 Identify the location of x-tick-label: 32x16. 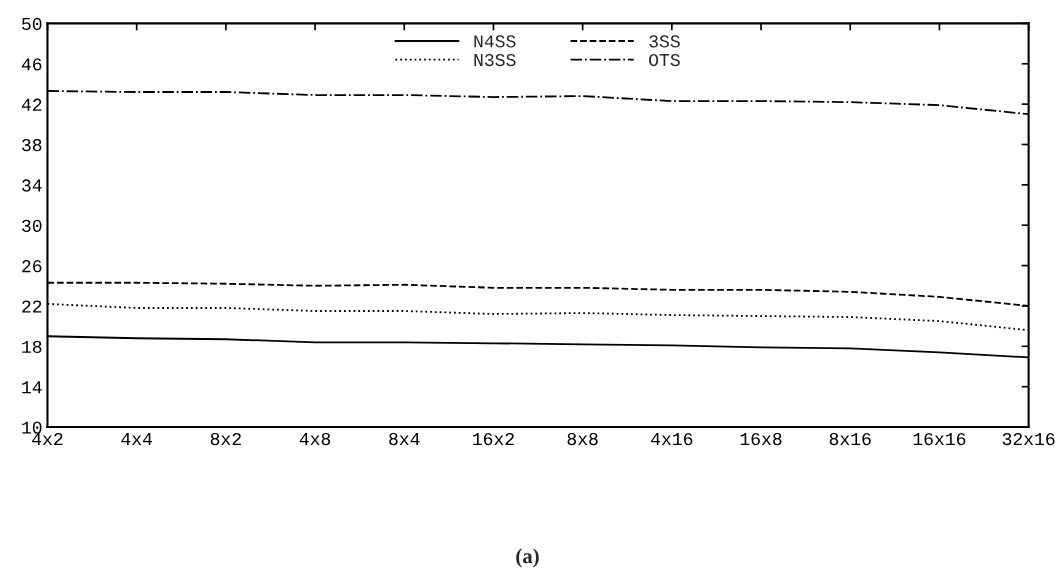
(1028, 439).